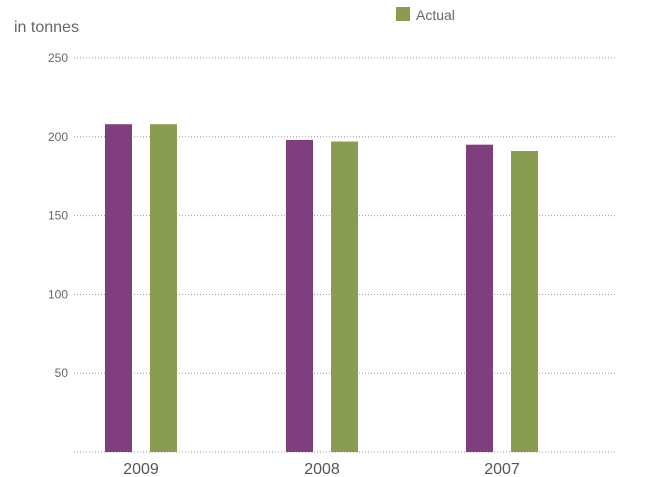 This screenshot has width=660, height=477. I want to click on x-tick-label-2008: 2008, so click(322, 469).